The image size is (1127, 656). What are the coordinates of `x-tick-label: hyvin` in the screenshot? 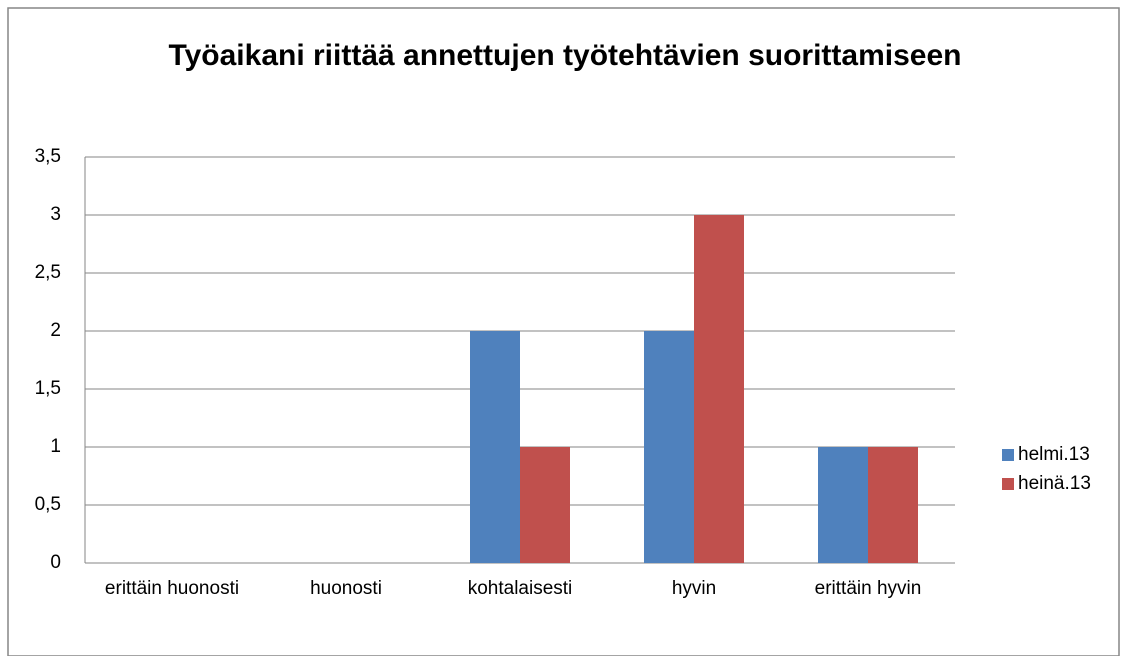 It's located at (694, 588).